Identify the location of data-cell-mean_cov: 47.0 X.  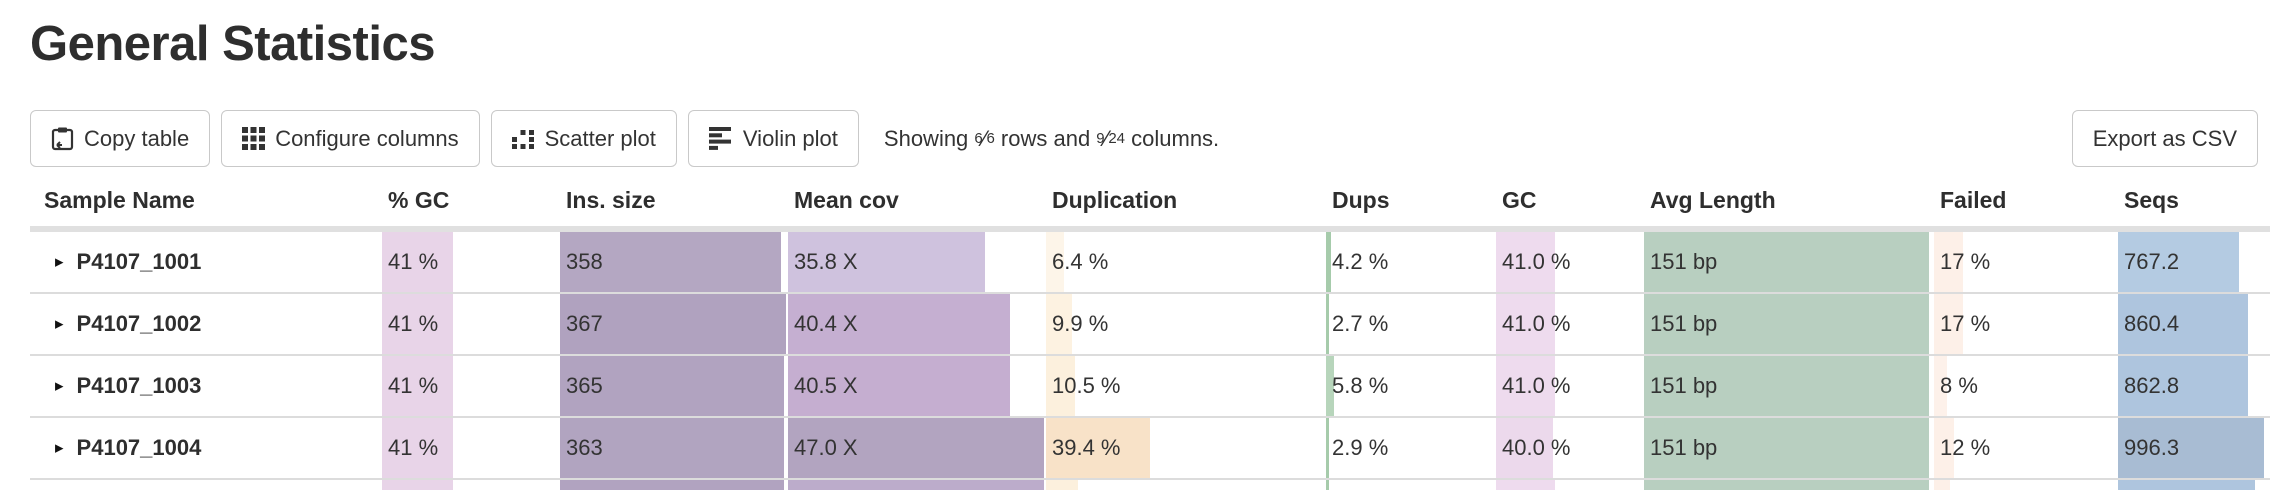
(915, 449).